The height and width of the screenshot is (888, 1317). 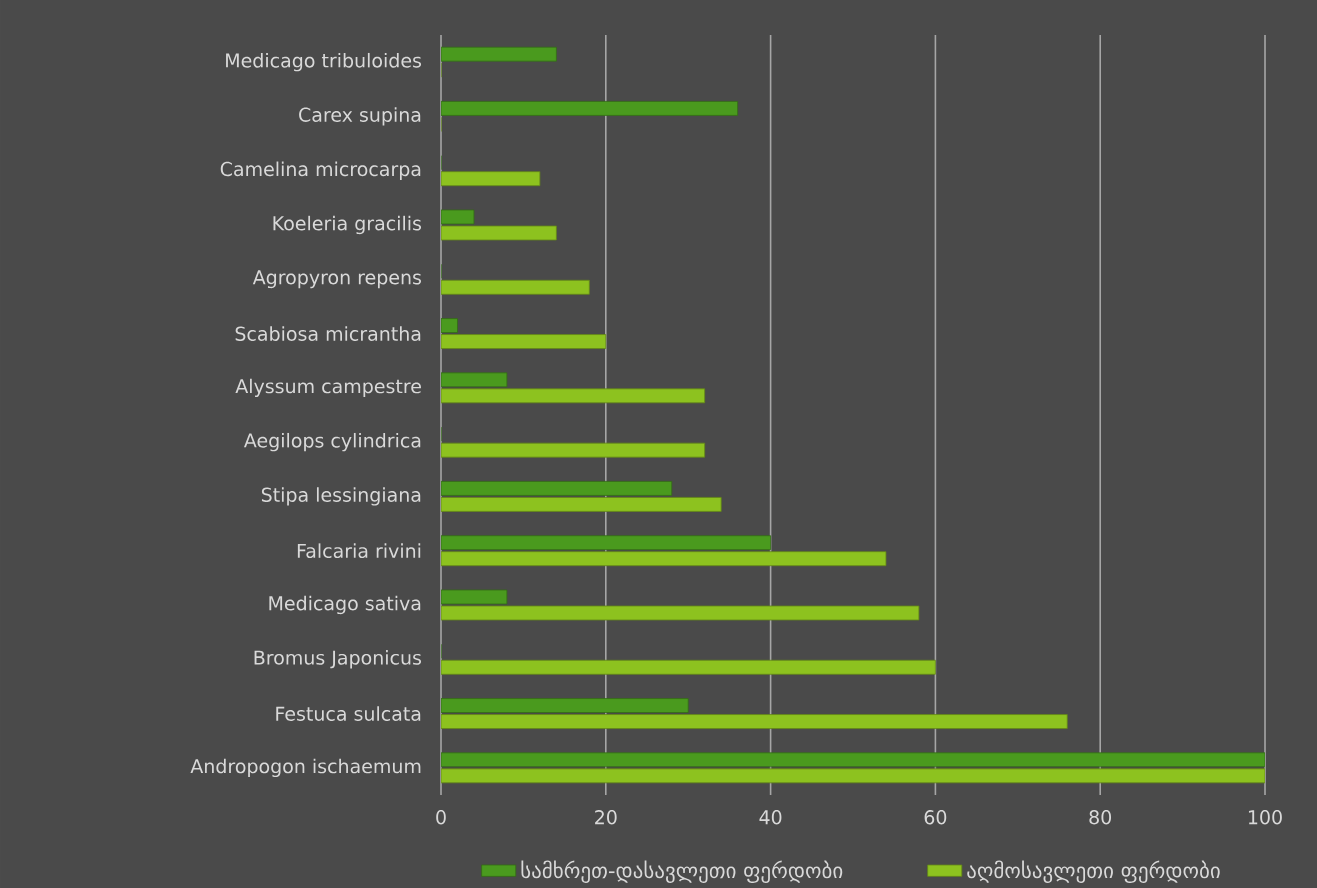 I want to click on y-tick-label: Medicago sativa, so click(x=345, y=605).